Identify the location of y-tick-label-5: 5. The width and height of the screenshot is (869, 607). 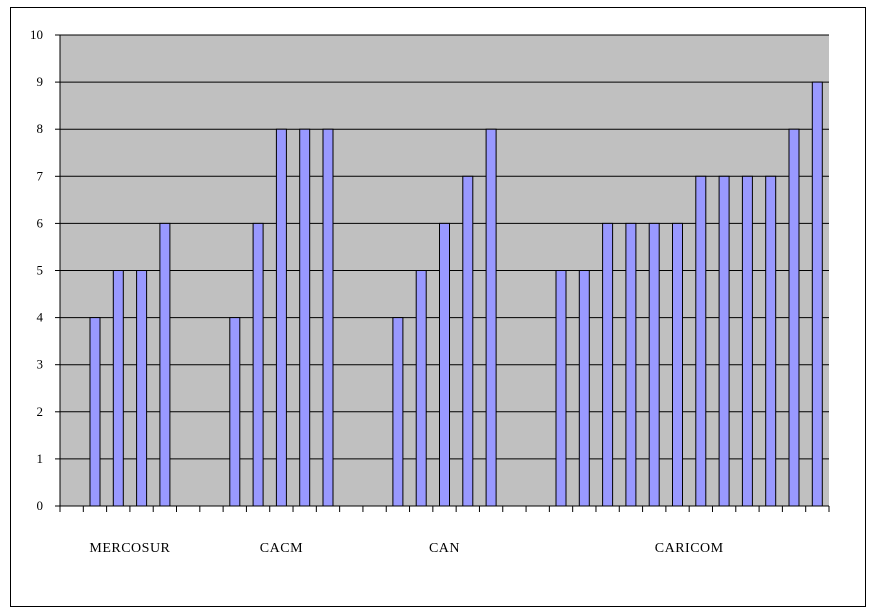
(40, 270).